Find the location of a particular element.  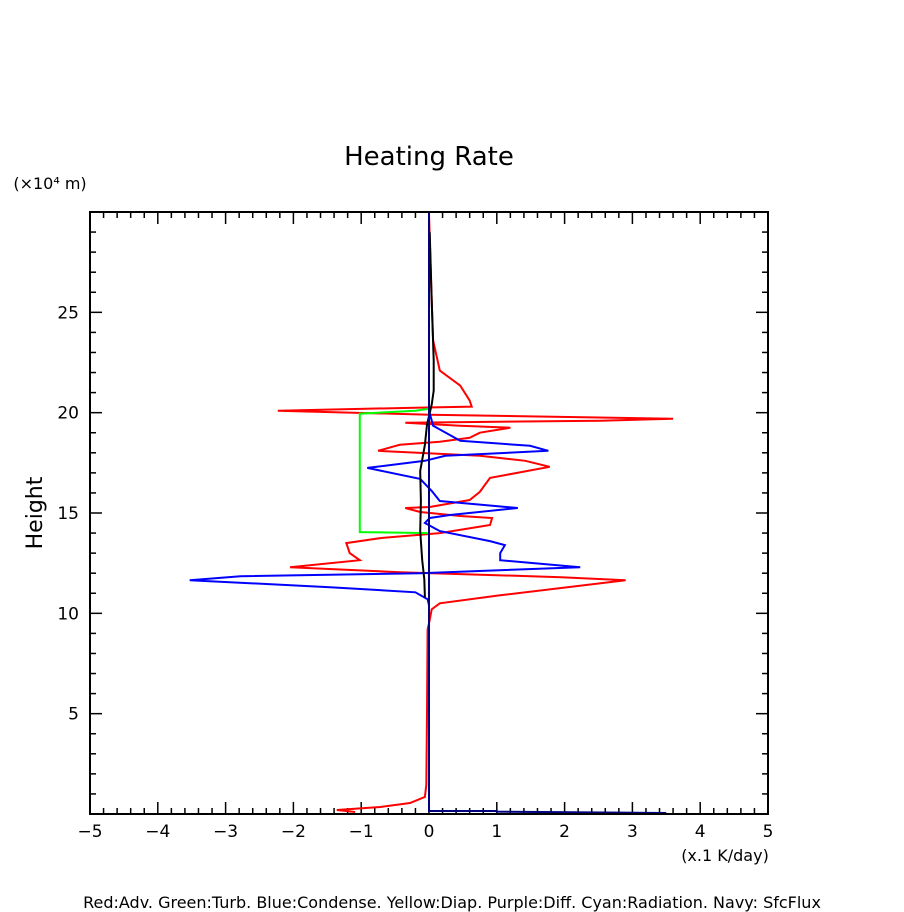

x-tick-label: −4 is located at coordinates (157, 832).